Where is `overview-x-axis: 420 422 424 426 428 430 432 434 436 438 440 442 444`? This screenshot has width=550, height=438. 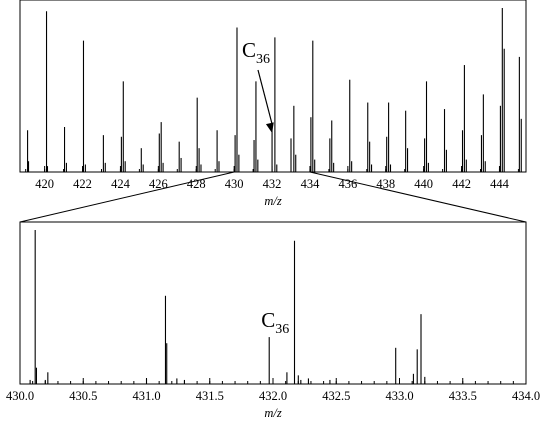
overview-x-axis: 420 422 424 426 428 430 432 434 436 438 440 442 444 is located at coordinates (272, 178).